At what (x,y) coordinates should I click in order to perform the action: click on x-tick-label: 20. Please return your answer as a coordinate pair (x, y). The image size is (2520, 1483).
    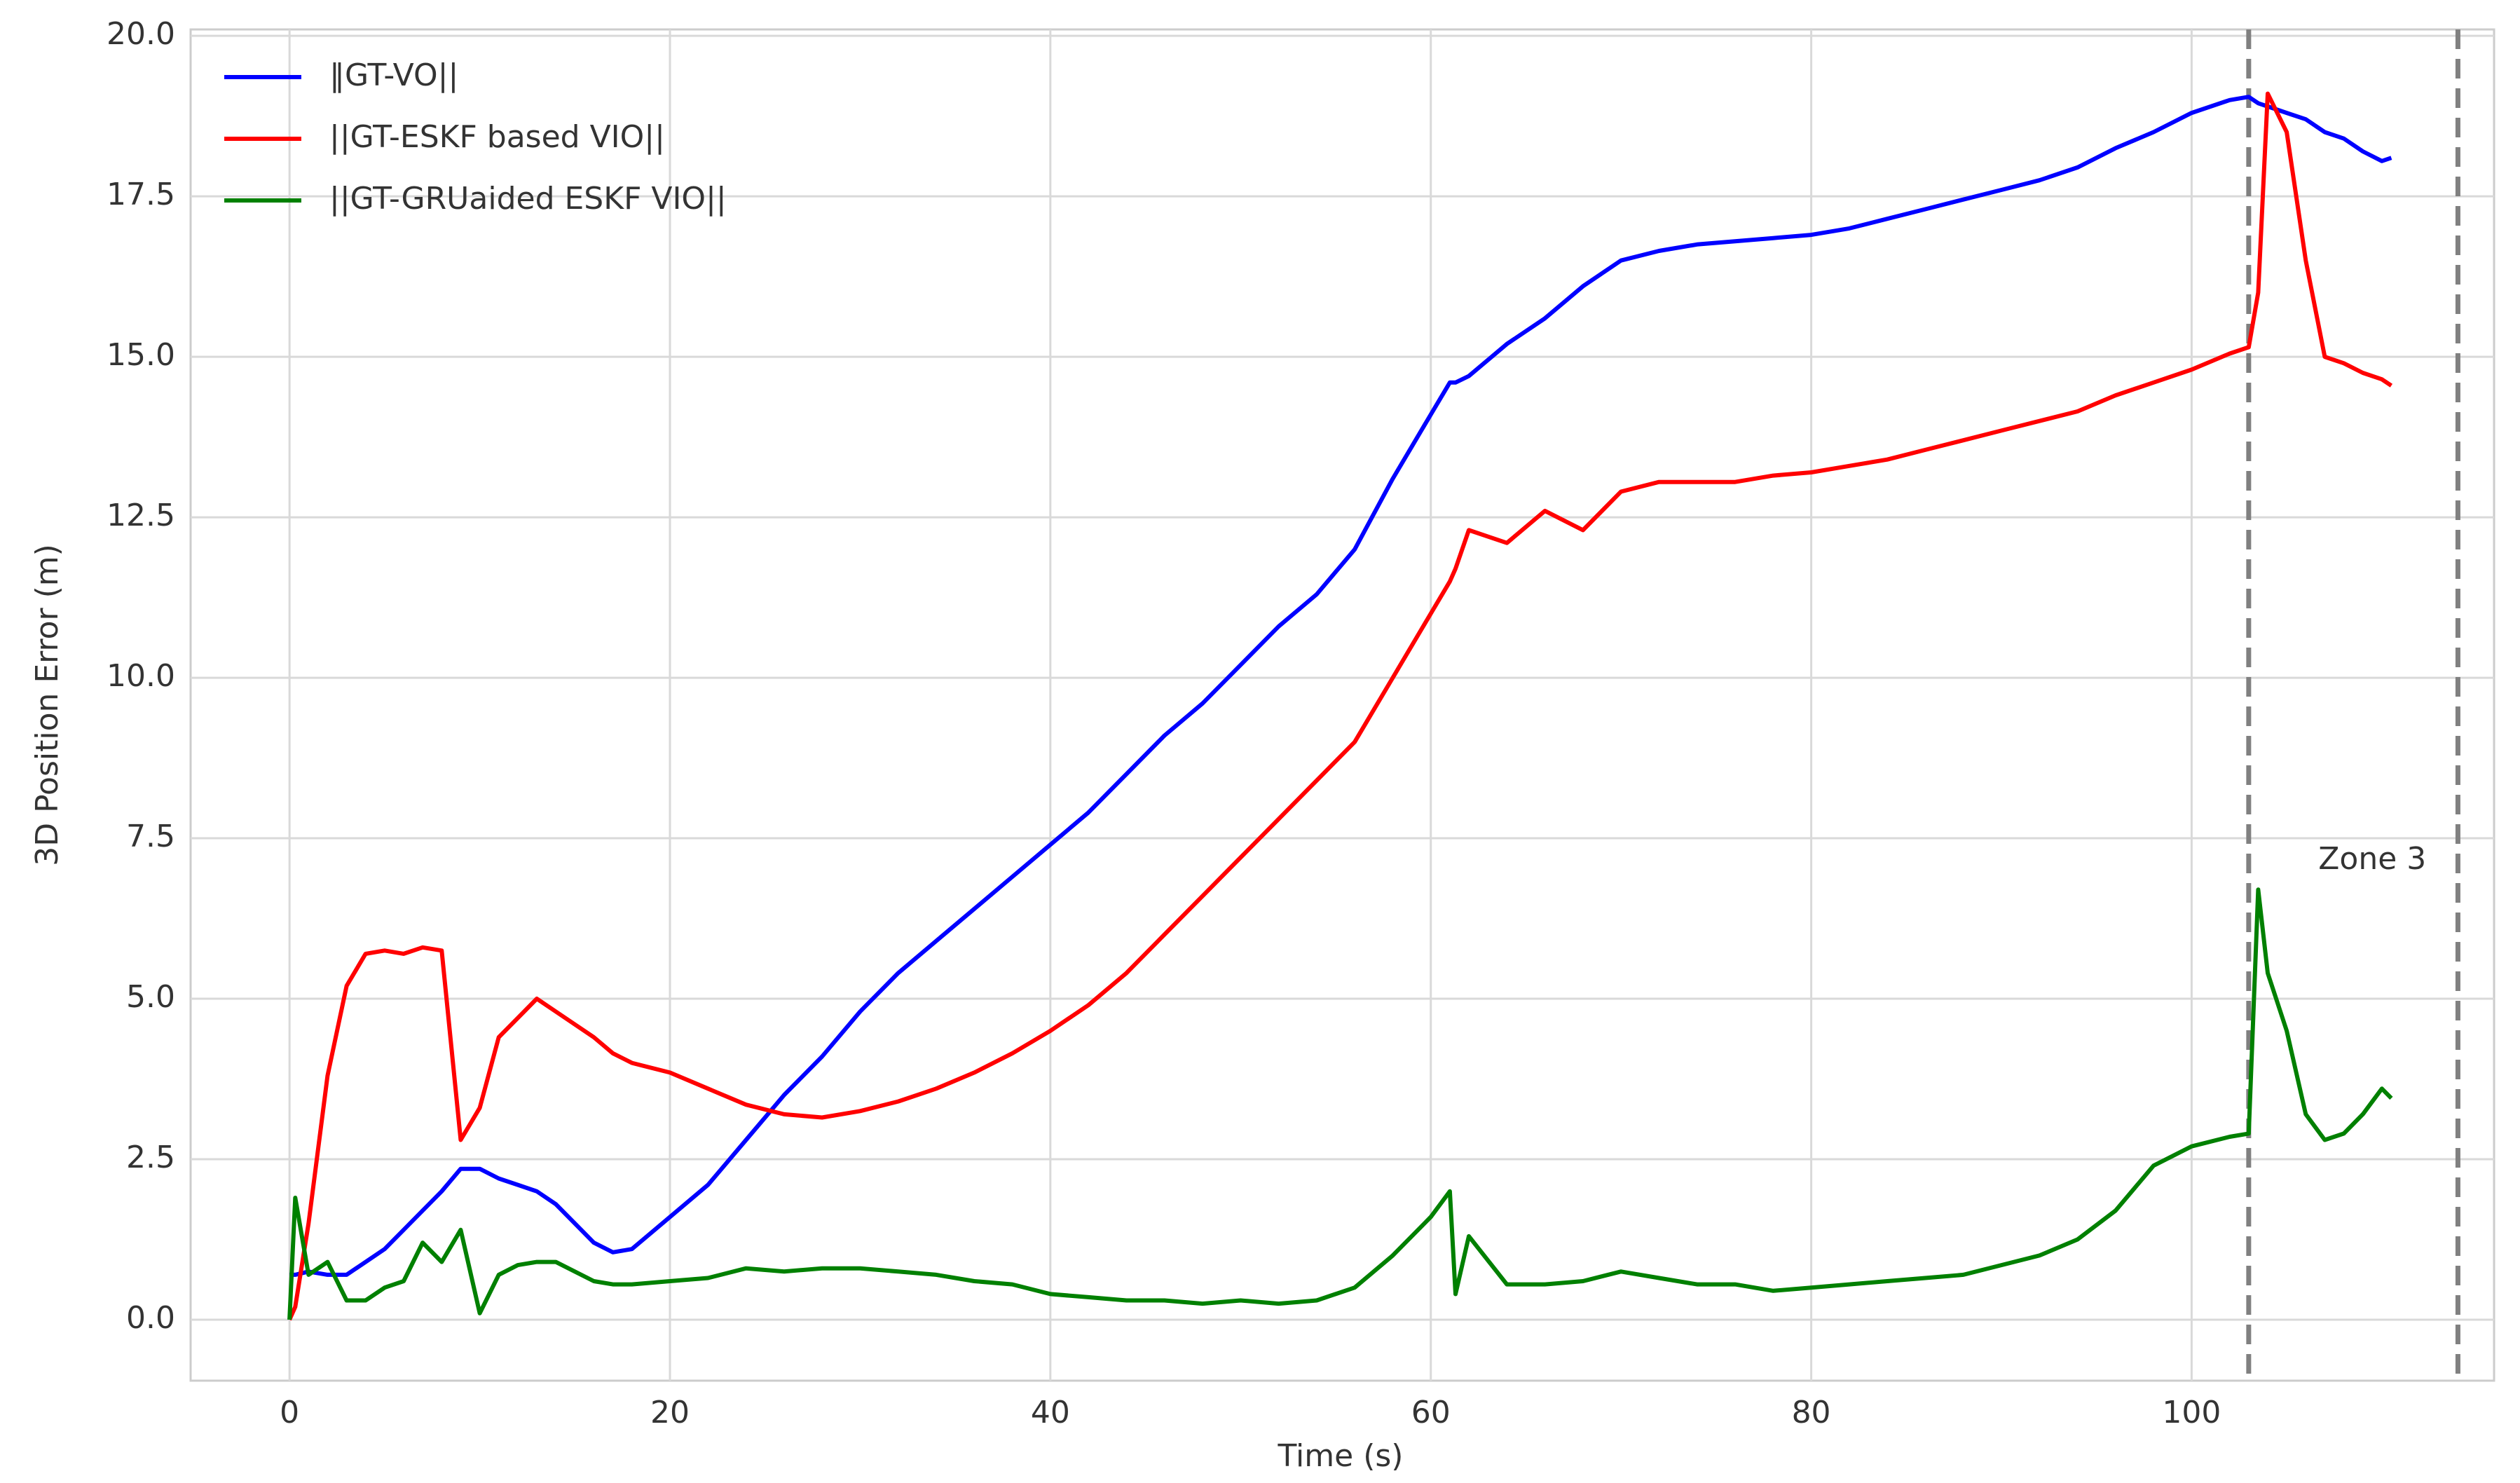
    Looking at the image, I should click on (670, 1412).